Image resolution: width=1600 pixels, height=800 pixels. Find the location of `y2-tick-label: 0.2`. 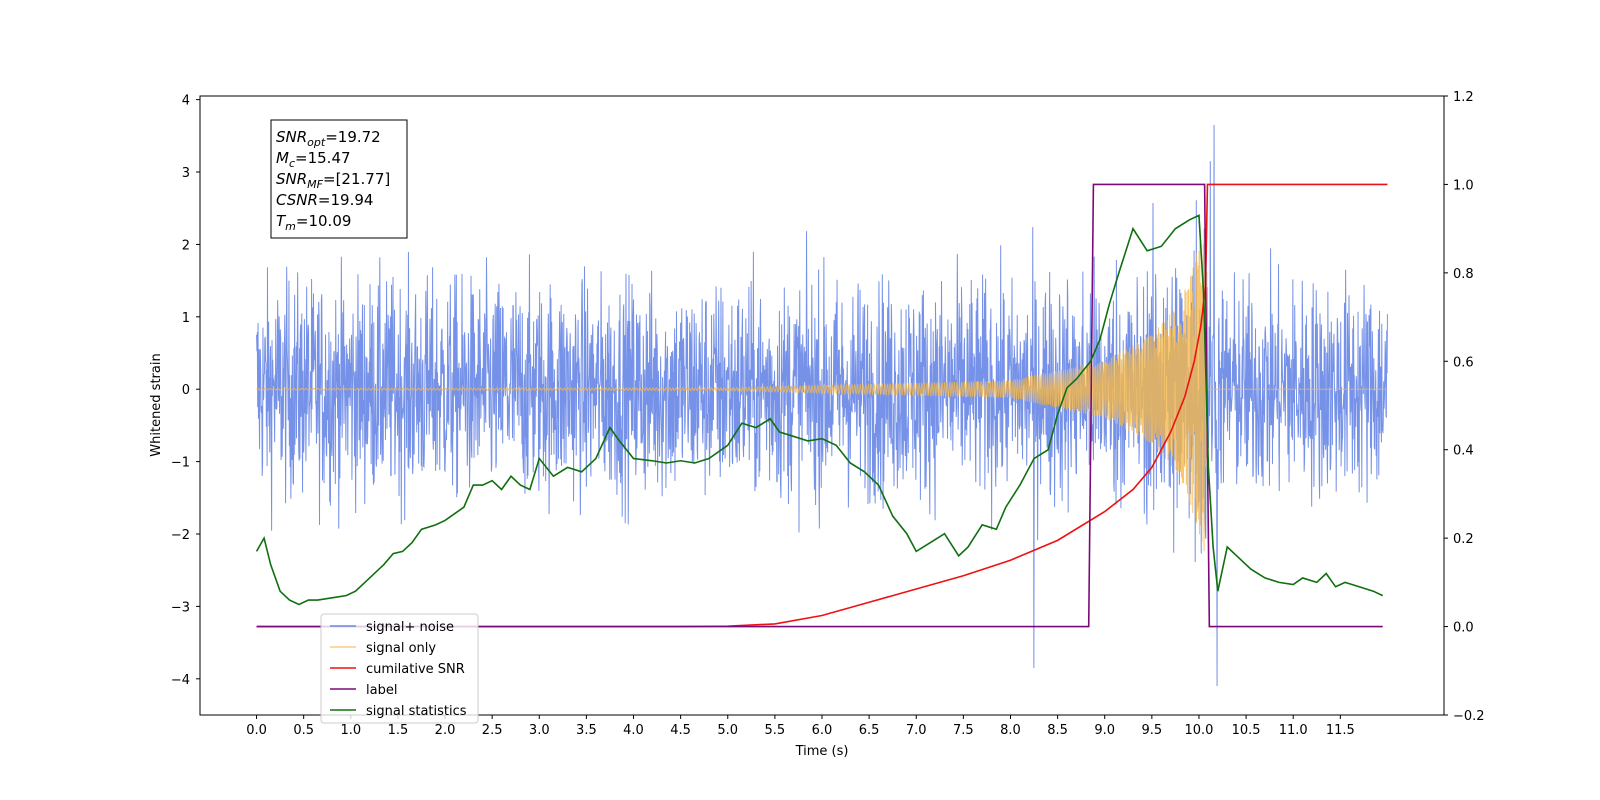

y2-tick-label: 0.2 is located at coordinates (1463, 539).